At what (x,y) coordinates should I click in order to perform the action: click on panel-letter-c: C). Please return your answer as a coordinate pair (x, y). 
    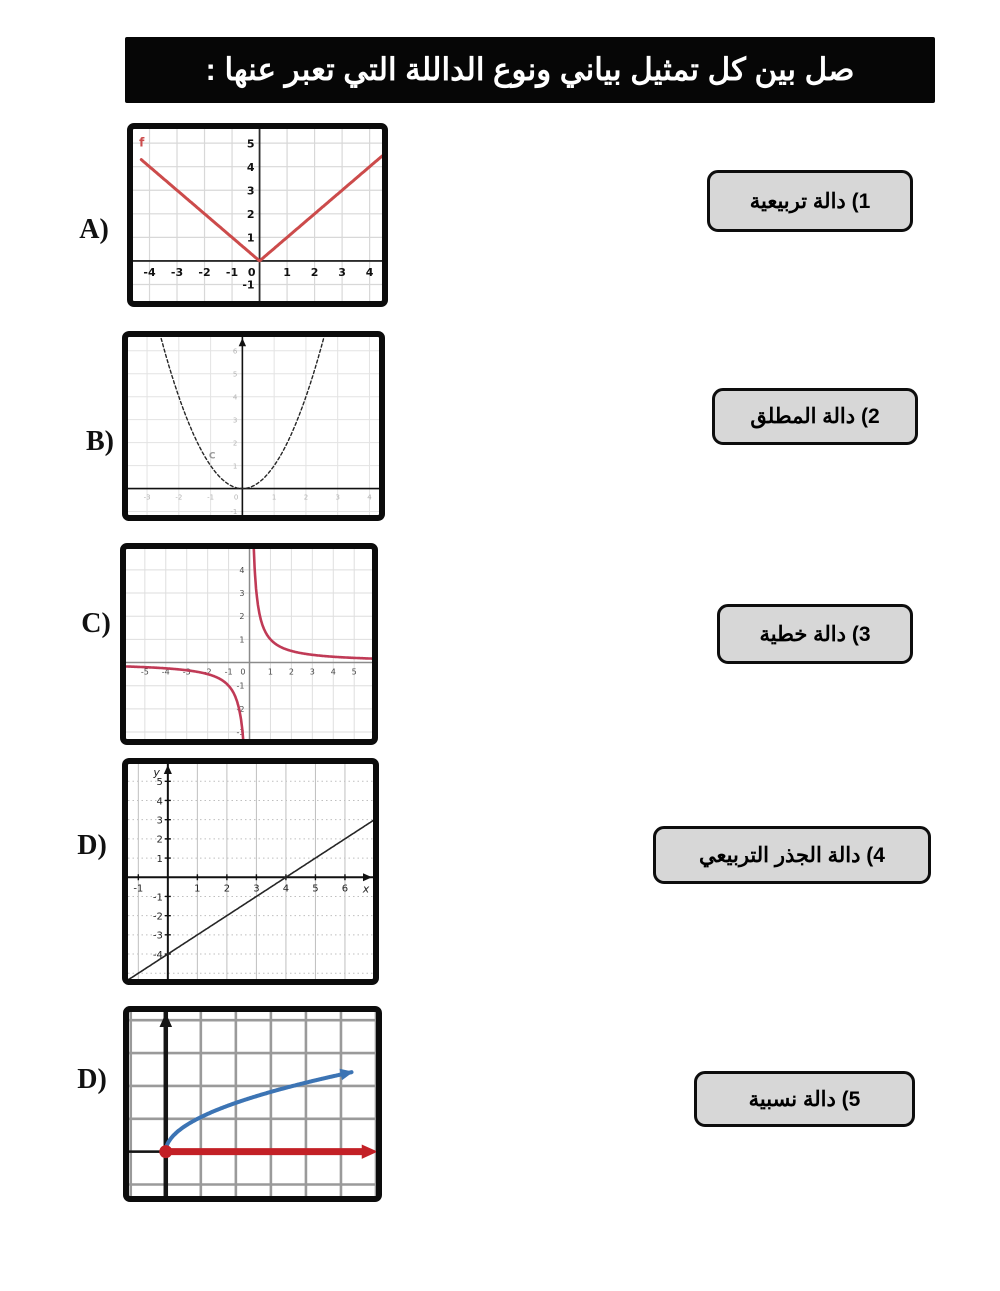
    Looking at the image, I should click on (96, 623).